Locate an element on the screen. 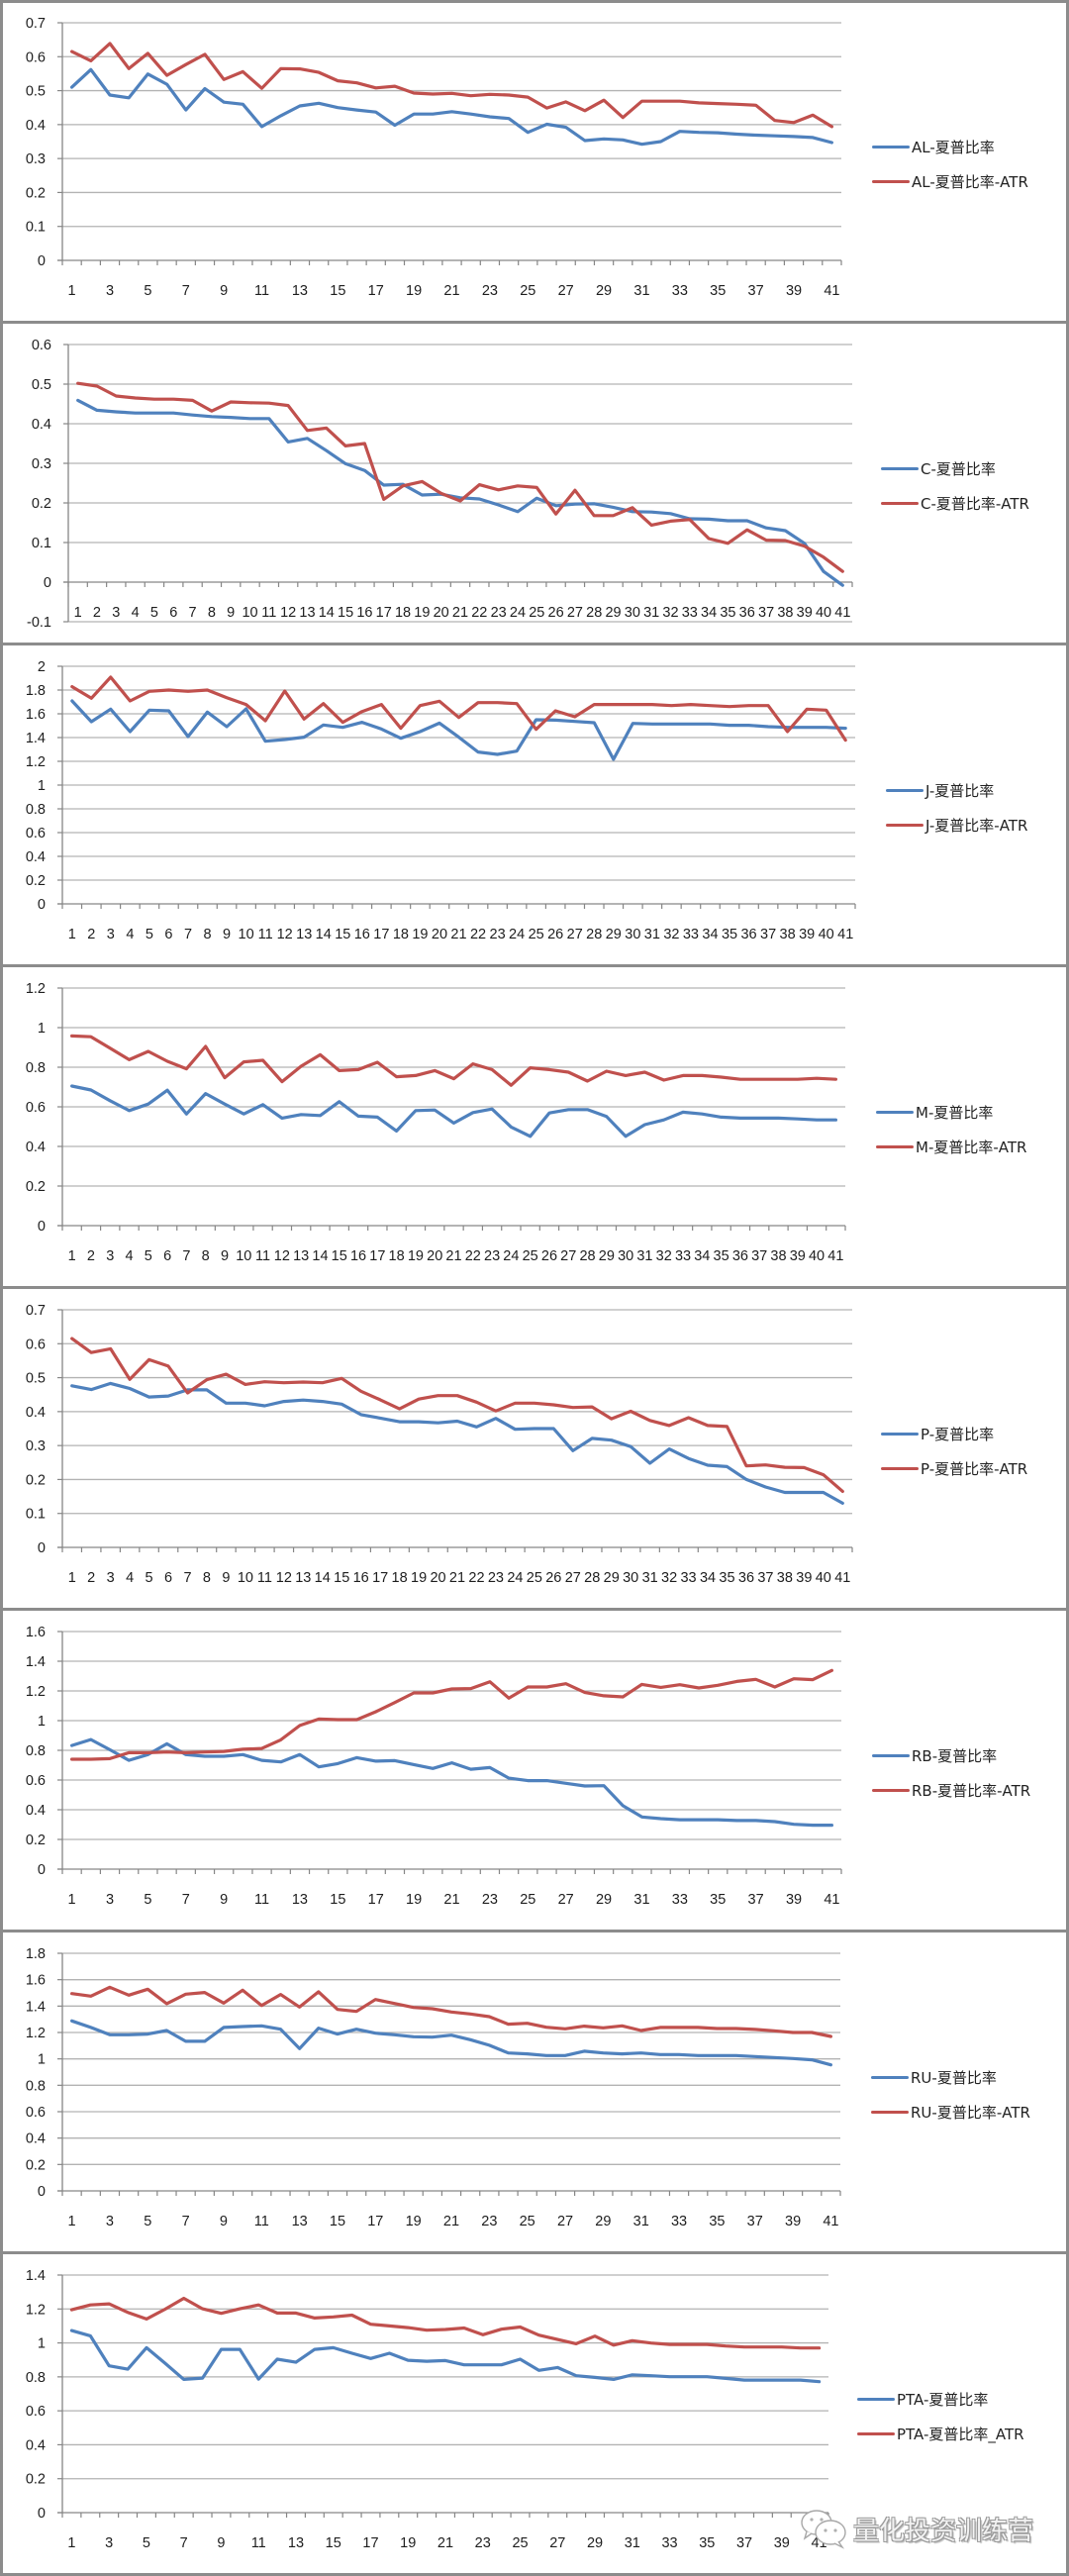 The width and height of the screenshot is (1069, 2576). x-tick-label: 36 is located at coordinates (747, 613).